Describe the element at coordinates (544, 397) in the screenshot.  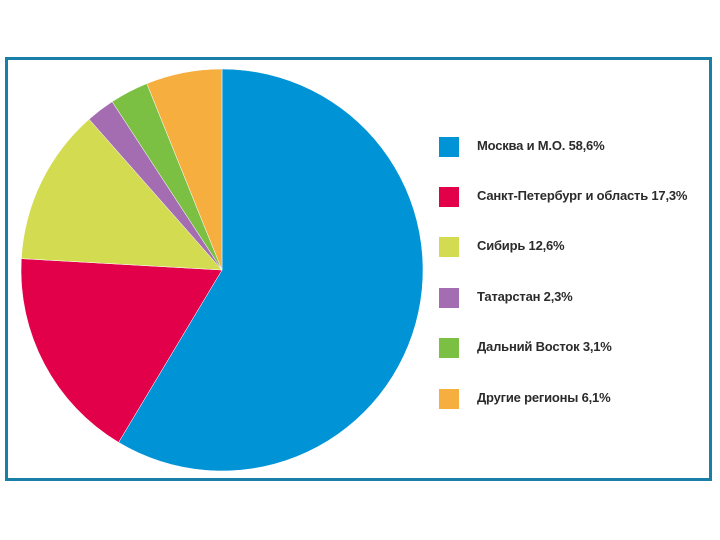
I see `legend-label: Другие регионы 6,1%` at that location.